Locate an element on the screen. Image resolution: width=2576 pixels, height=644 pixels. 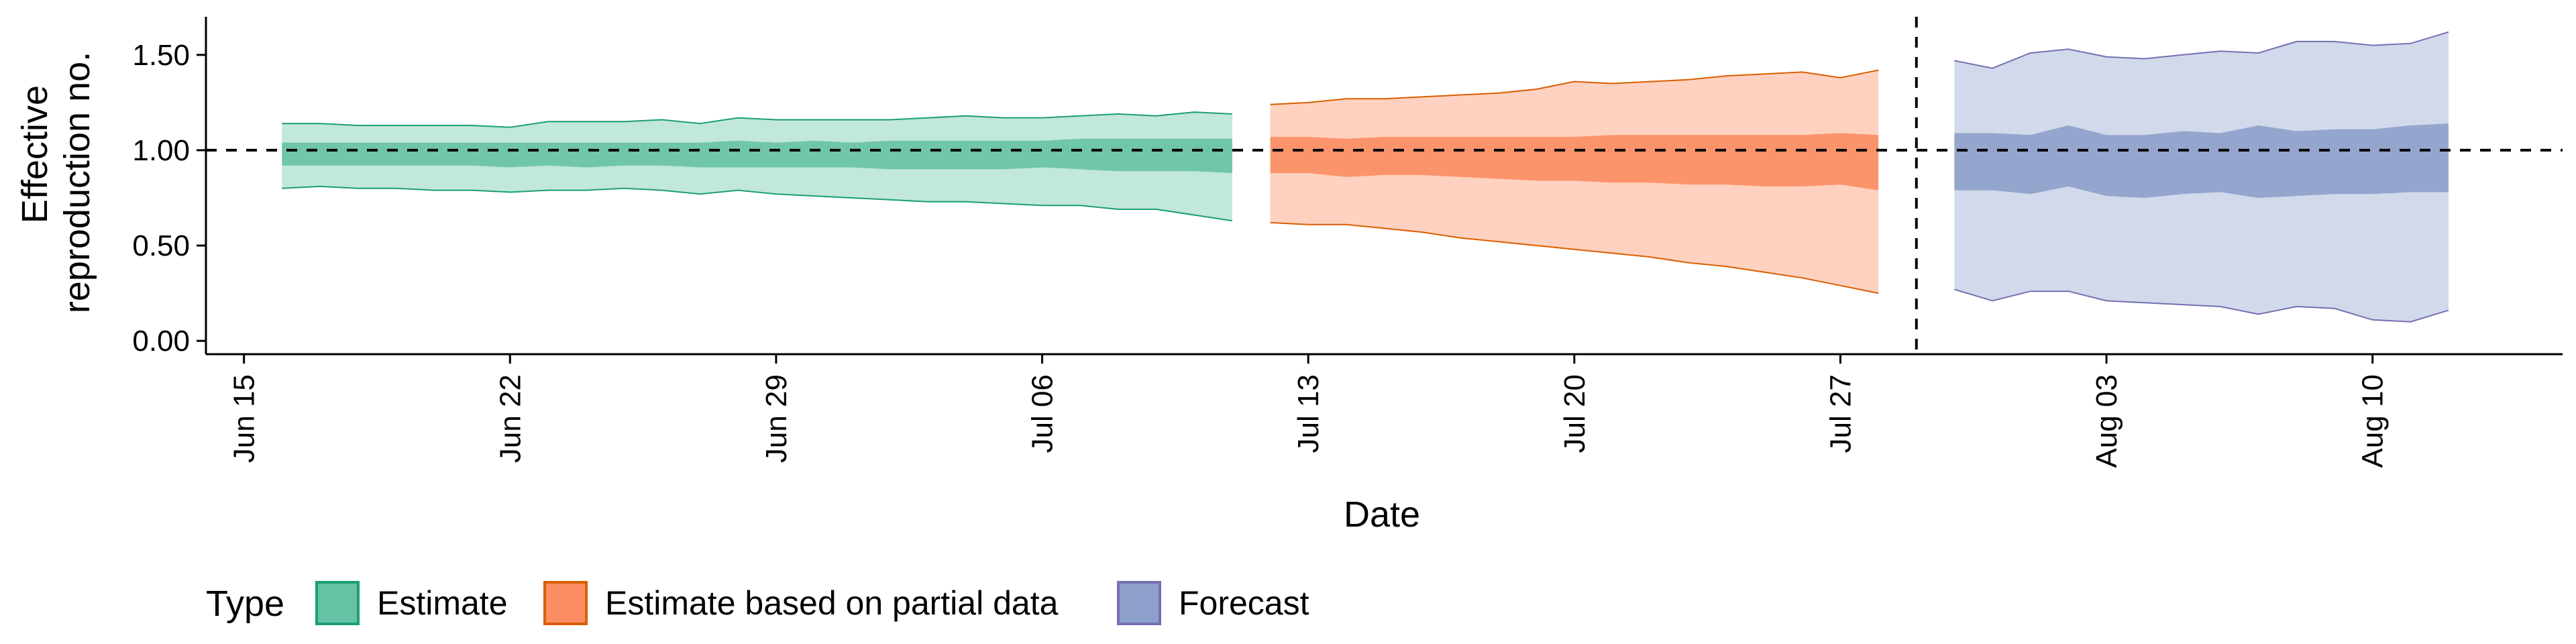
y-tick-label: 1.50 is located at coordinates (161, 55).